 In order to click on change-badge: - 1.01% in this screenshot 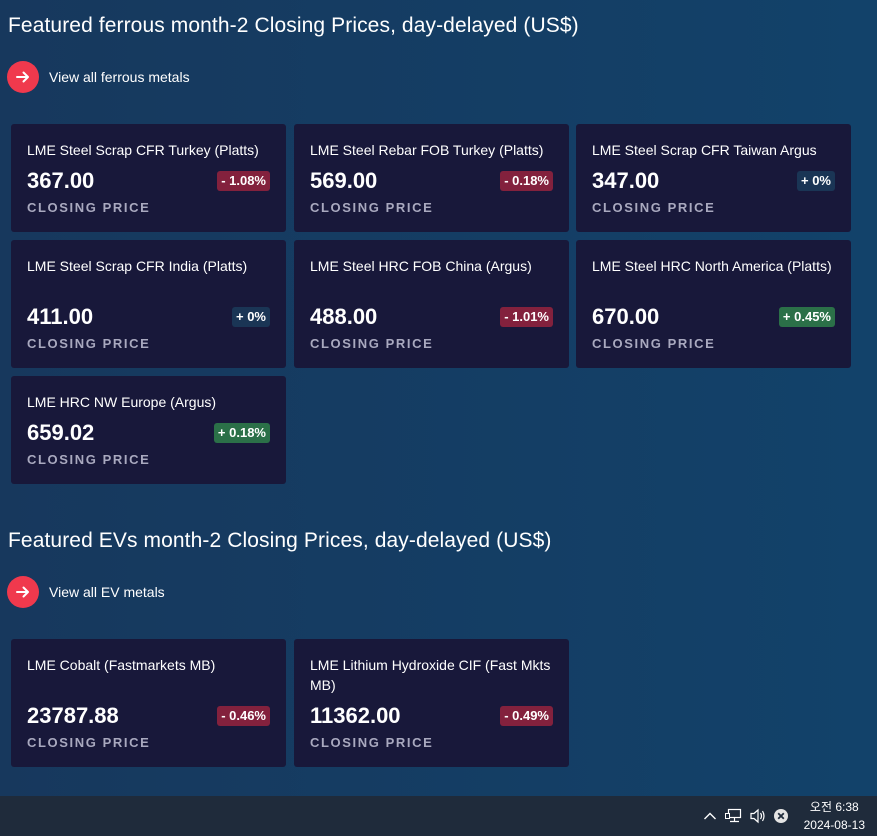, I will do `click(526, 317)`.